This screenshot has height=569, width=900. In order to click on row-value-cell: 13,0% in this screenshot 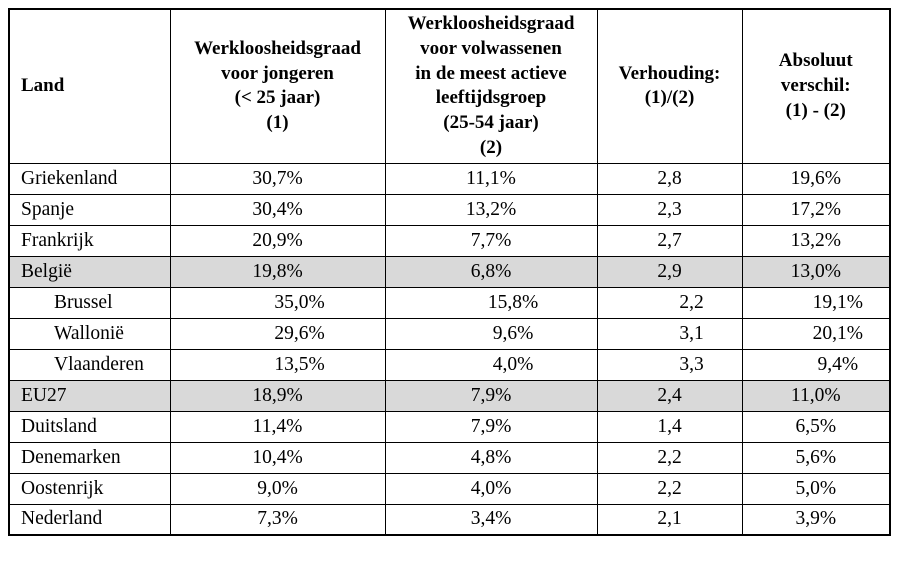, I will do `click(816, 271)`.